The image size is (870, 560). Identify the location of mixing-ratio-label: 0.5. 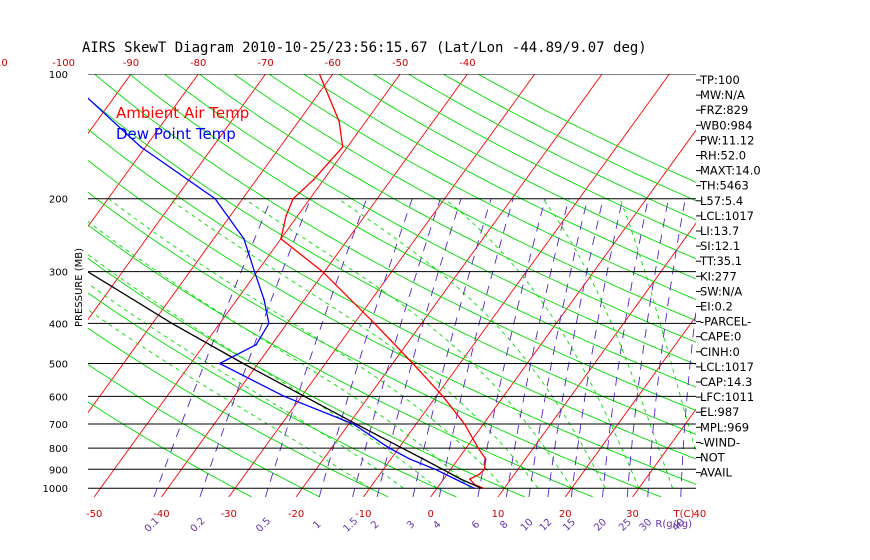
(263, 525).